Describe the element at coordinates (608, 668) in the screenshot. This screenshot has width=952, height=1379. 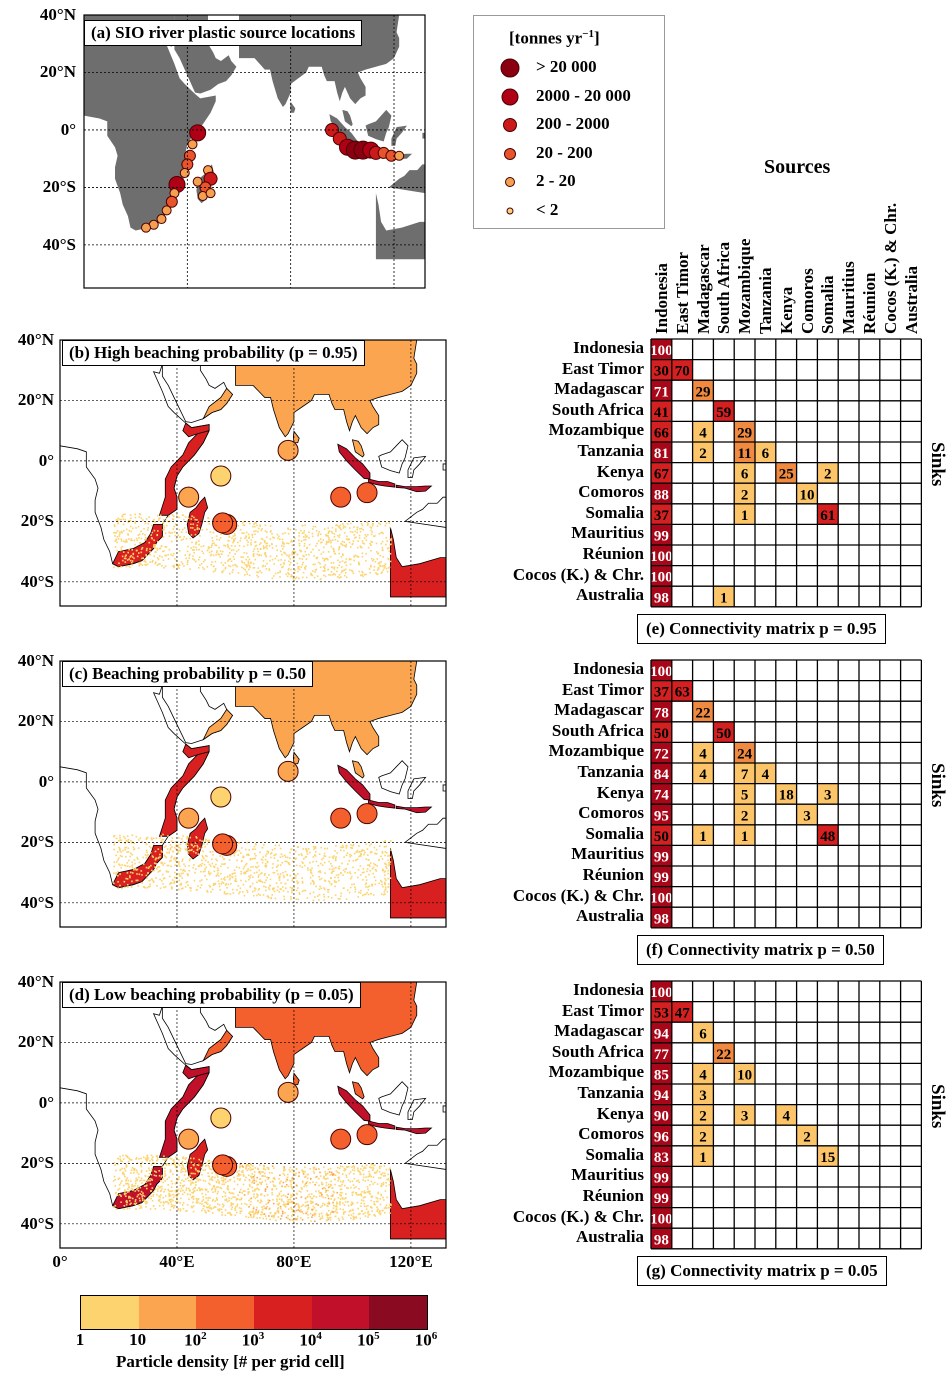
I see `sink-row-label: Indonesia` at that location.